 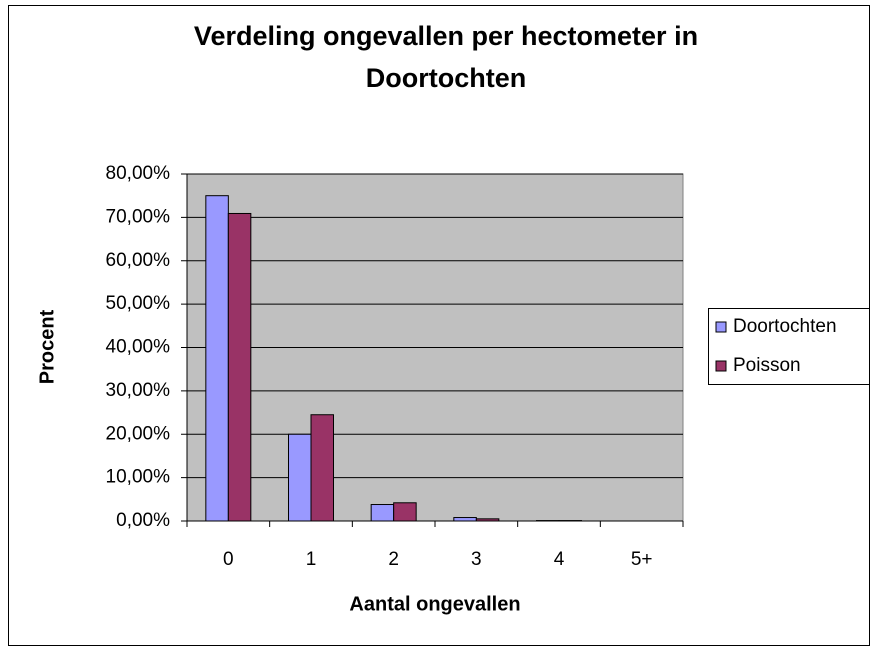 I want to click on x-axis-title: Aantal ongevallen, so click(x=434, y=604).